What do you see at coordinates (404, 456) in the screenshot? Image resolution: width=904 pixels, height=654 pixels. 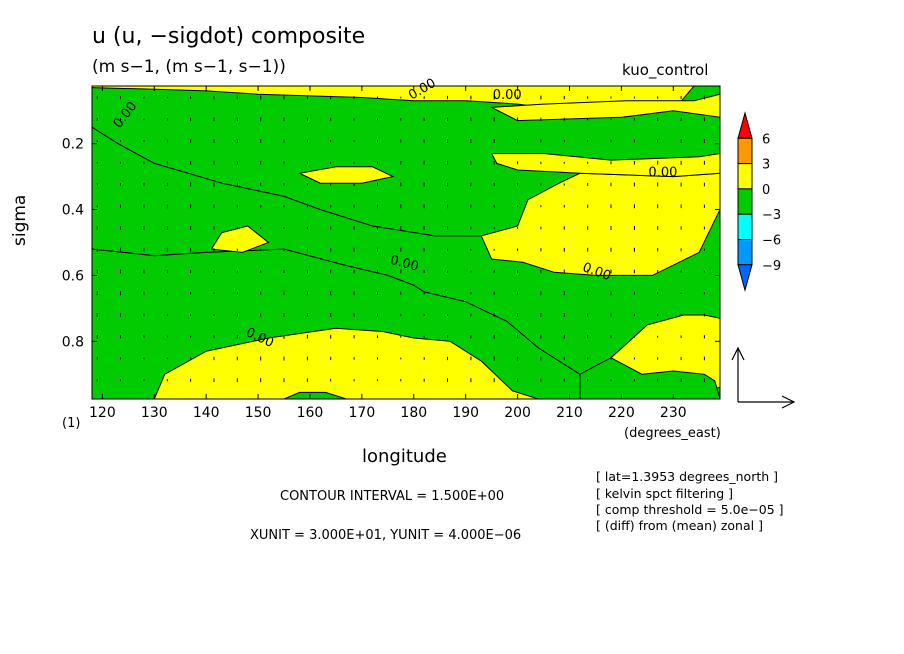 I see `x-axis-label: longitude` at bounding box center [404, 456].